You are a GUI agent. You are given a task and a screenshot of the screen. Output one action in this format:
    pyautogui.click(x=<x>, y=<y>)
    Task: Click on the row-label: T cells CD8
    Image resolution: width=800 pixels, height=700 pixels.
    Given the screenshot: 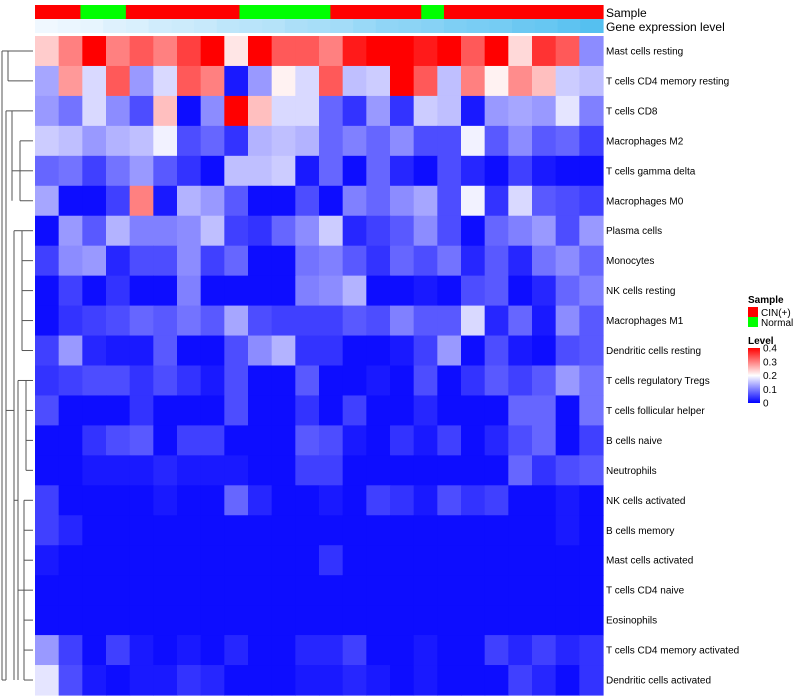 What is the action you would take?
    pyautogui.click(x=632, y=111)
    